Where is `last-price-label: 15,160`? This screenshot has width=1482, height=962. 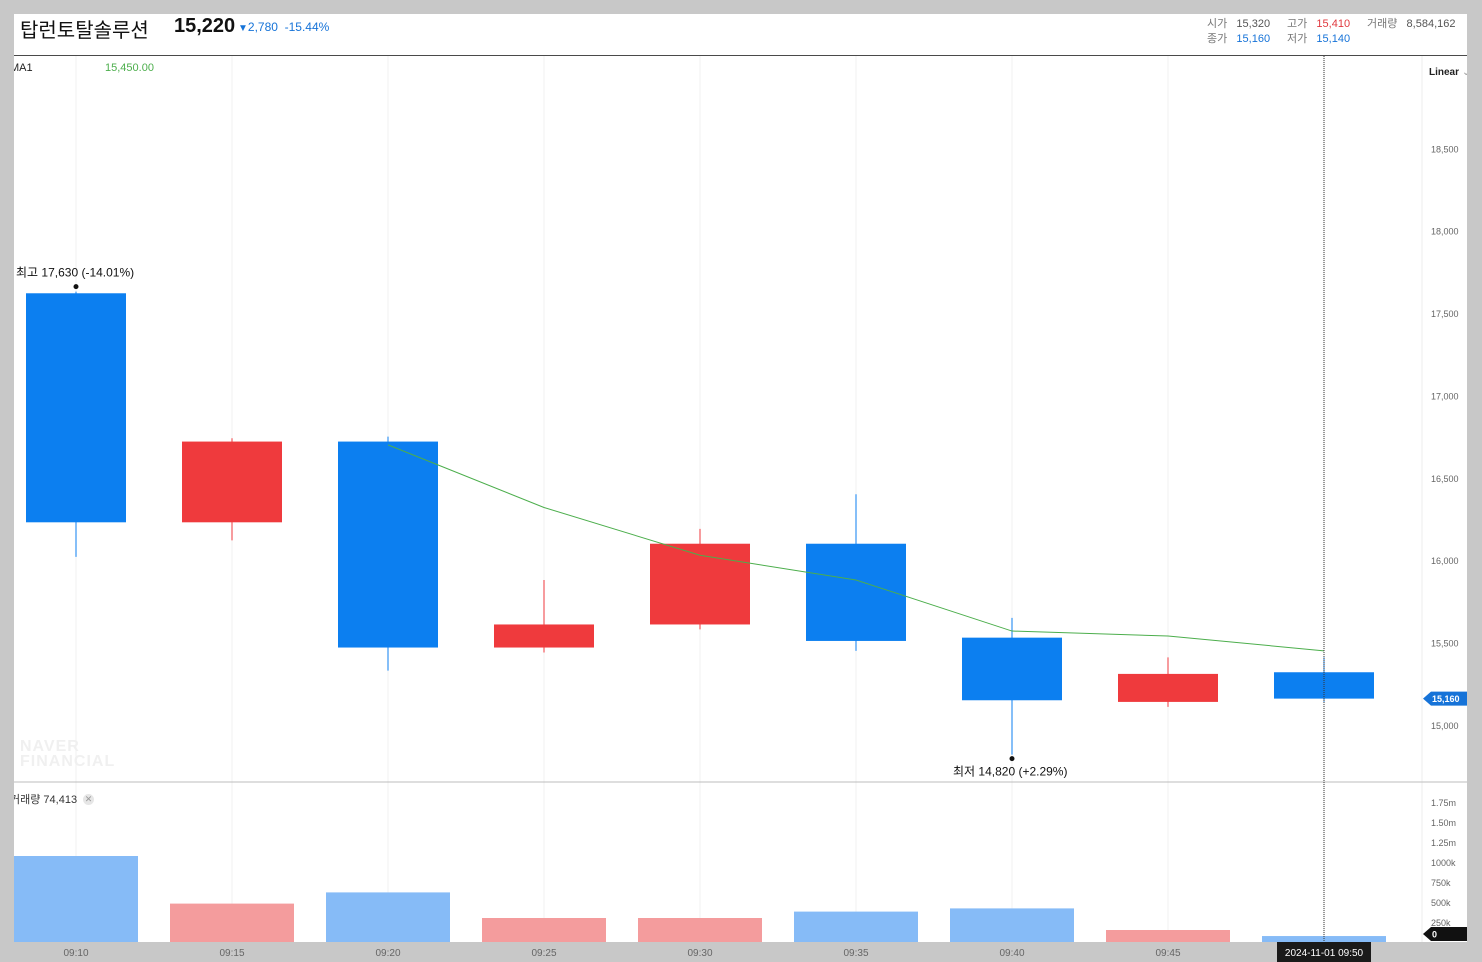
last-price-label: 15,160 is located at coordinates (1446, 699).